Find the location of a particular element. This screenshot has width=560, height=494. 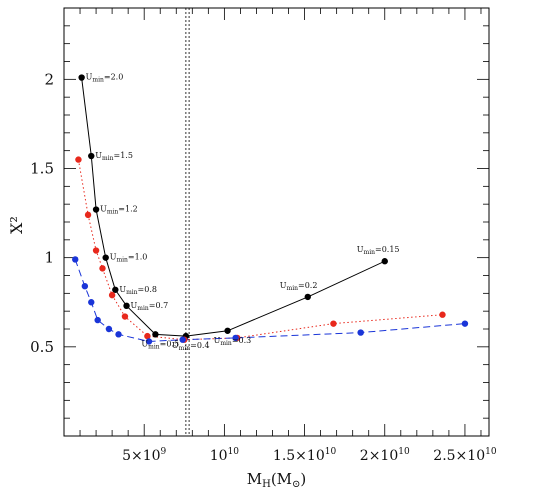

x-tick-label: 5×109 is located at coordinates (144, 455).